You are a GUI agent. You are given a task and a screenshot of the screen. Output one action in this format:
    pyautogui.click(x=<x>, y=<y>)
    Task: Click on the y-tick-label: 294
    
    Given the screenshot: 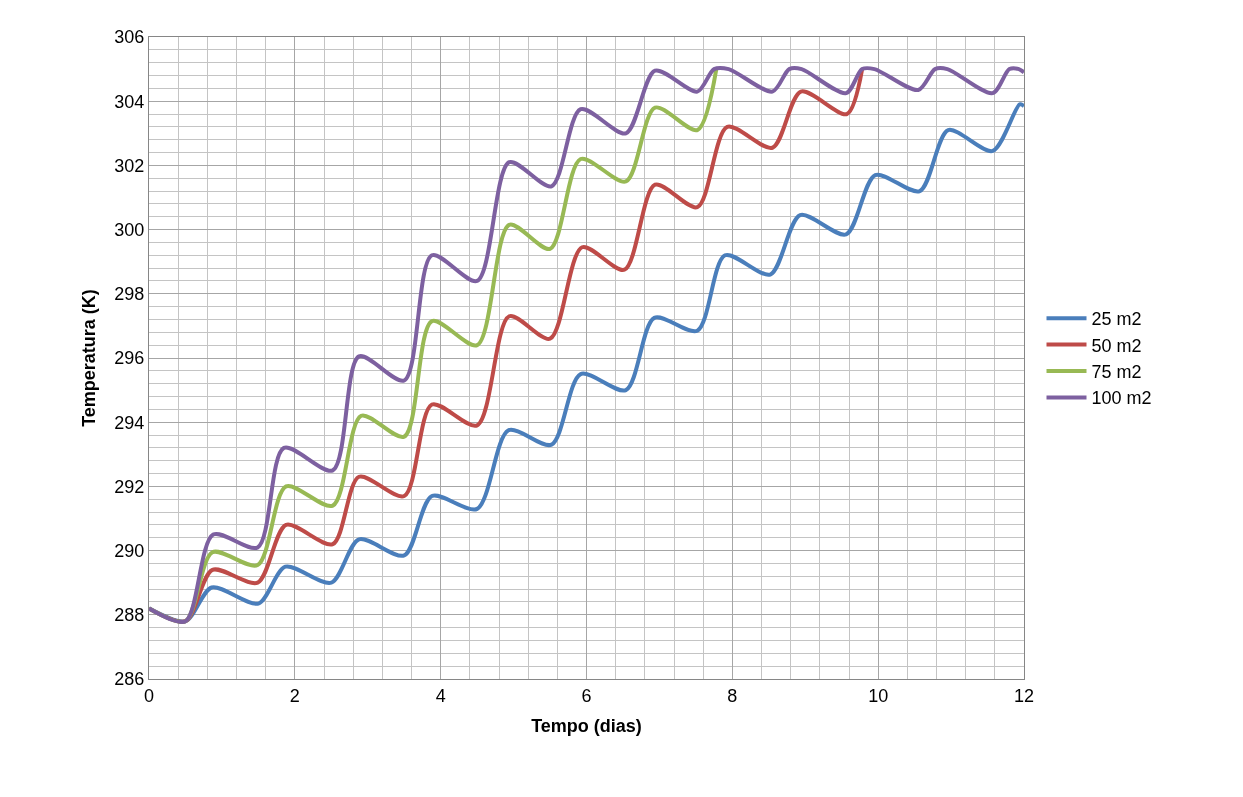 What is the action you would take?
    pyautogui.click(x=129, y=422)
    